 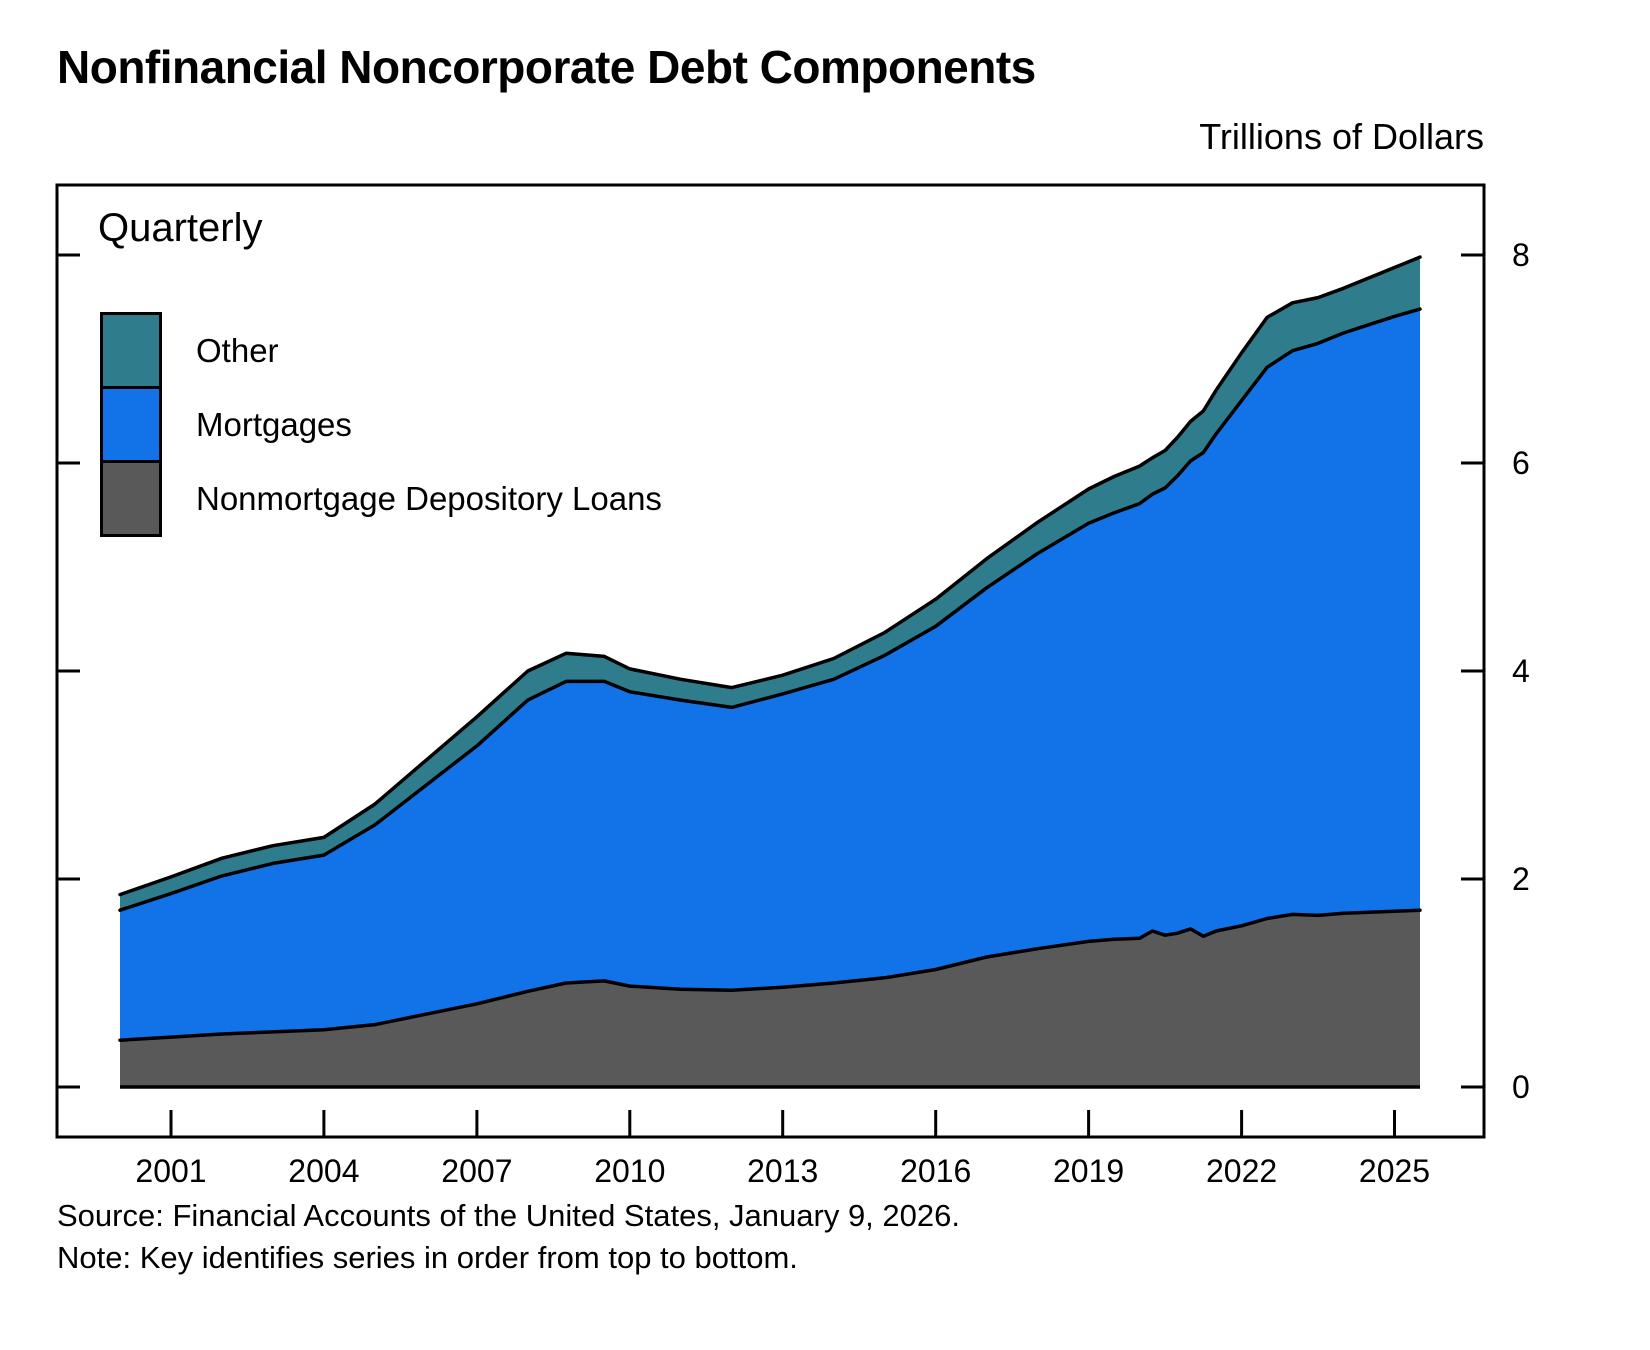 I want to click on y-tick-label: 4, so click(x=1521, y=671).